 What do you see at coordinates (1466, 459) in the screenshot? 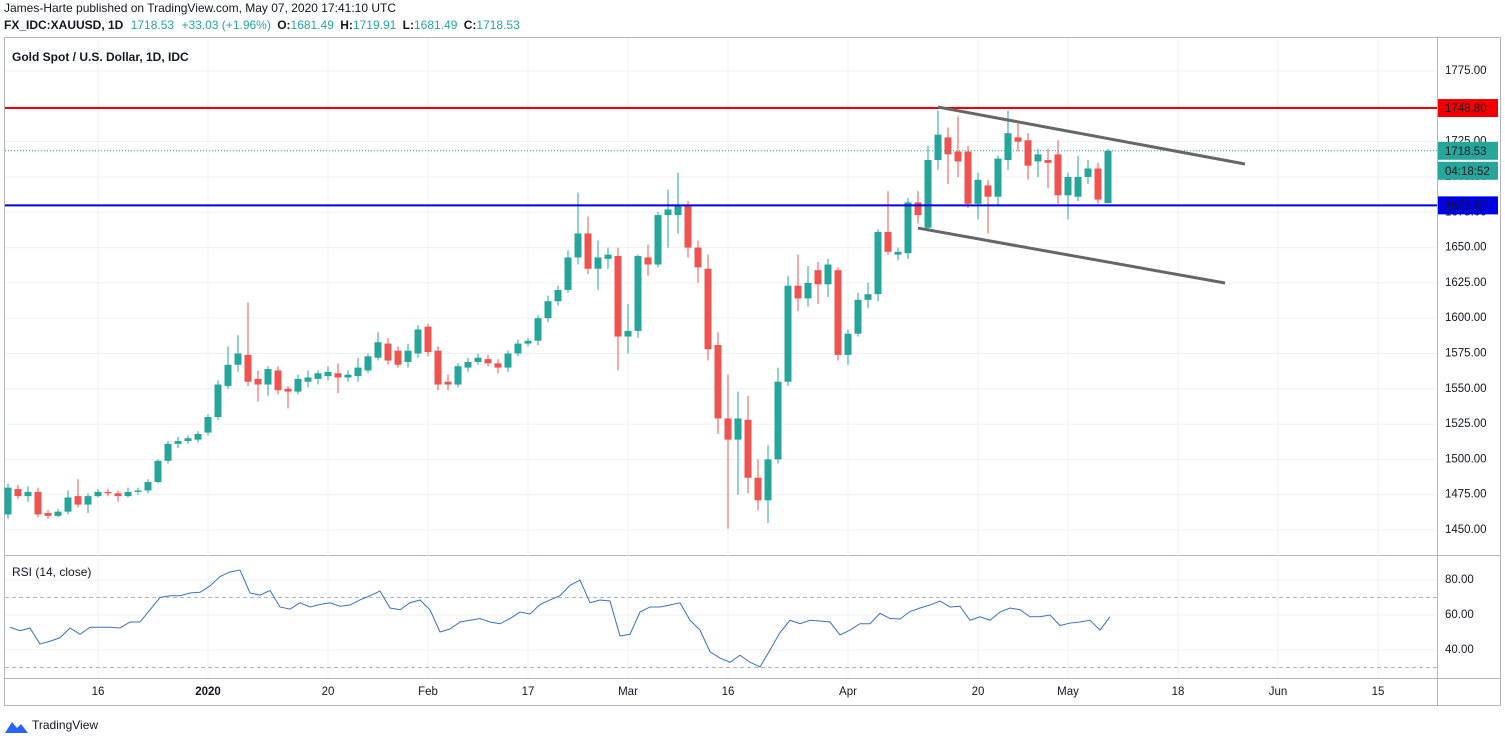
I see `y-tick-label: 1500.00` at bounding box center [1466, 459].